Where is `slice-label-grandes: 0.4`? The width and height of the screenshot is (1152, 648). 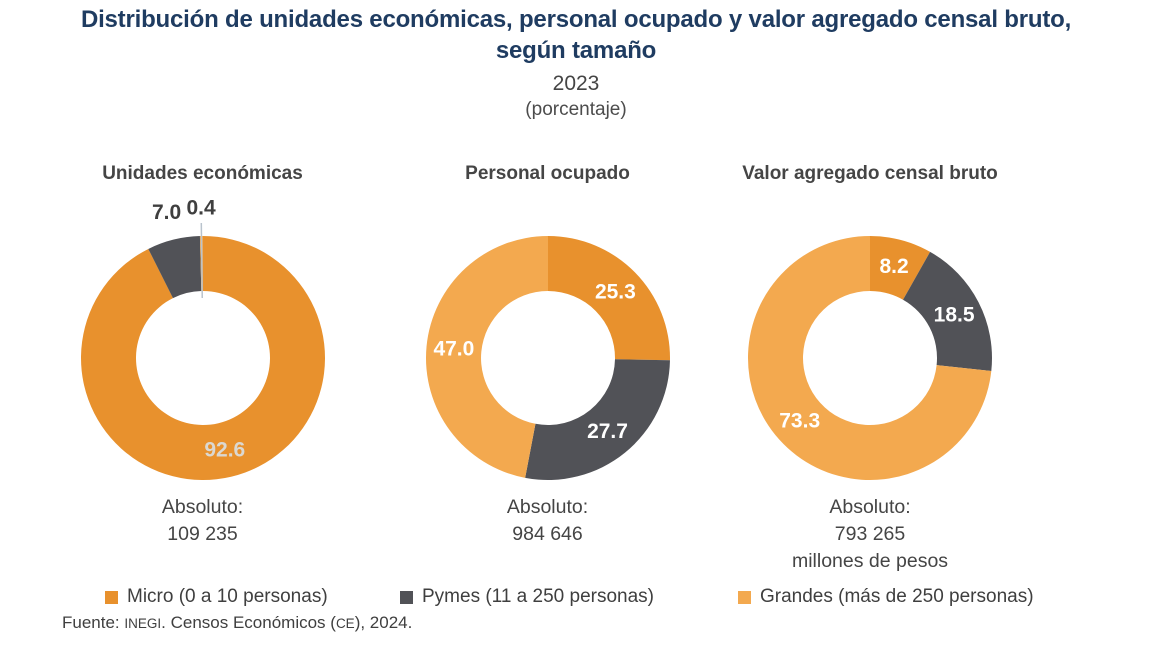
slice-label-grandes: 0.4 is located at coordinates (201, 209).